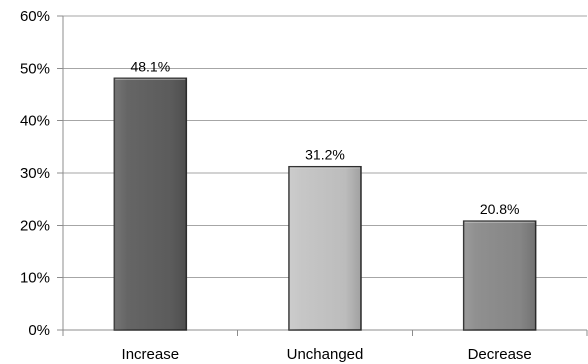  Describe the element at coordinates (500, 354) in the screenshot. I see `x-category-label-decrease: Decrease` at that location.